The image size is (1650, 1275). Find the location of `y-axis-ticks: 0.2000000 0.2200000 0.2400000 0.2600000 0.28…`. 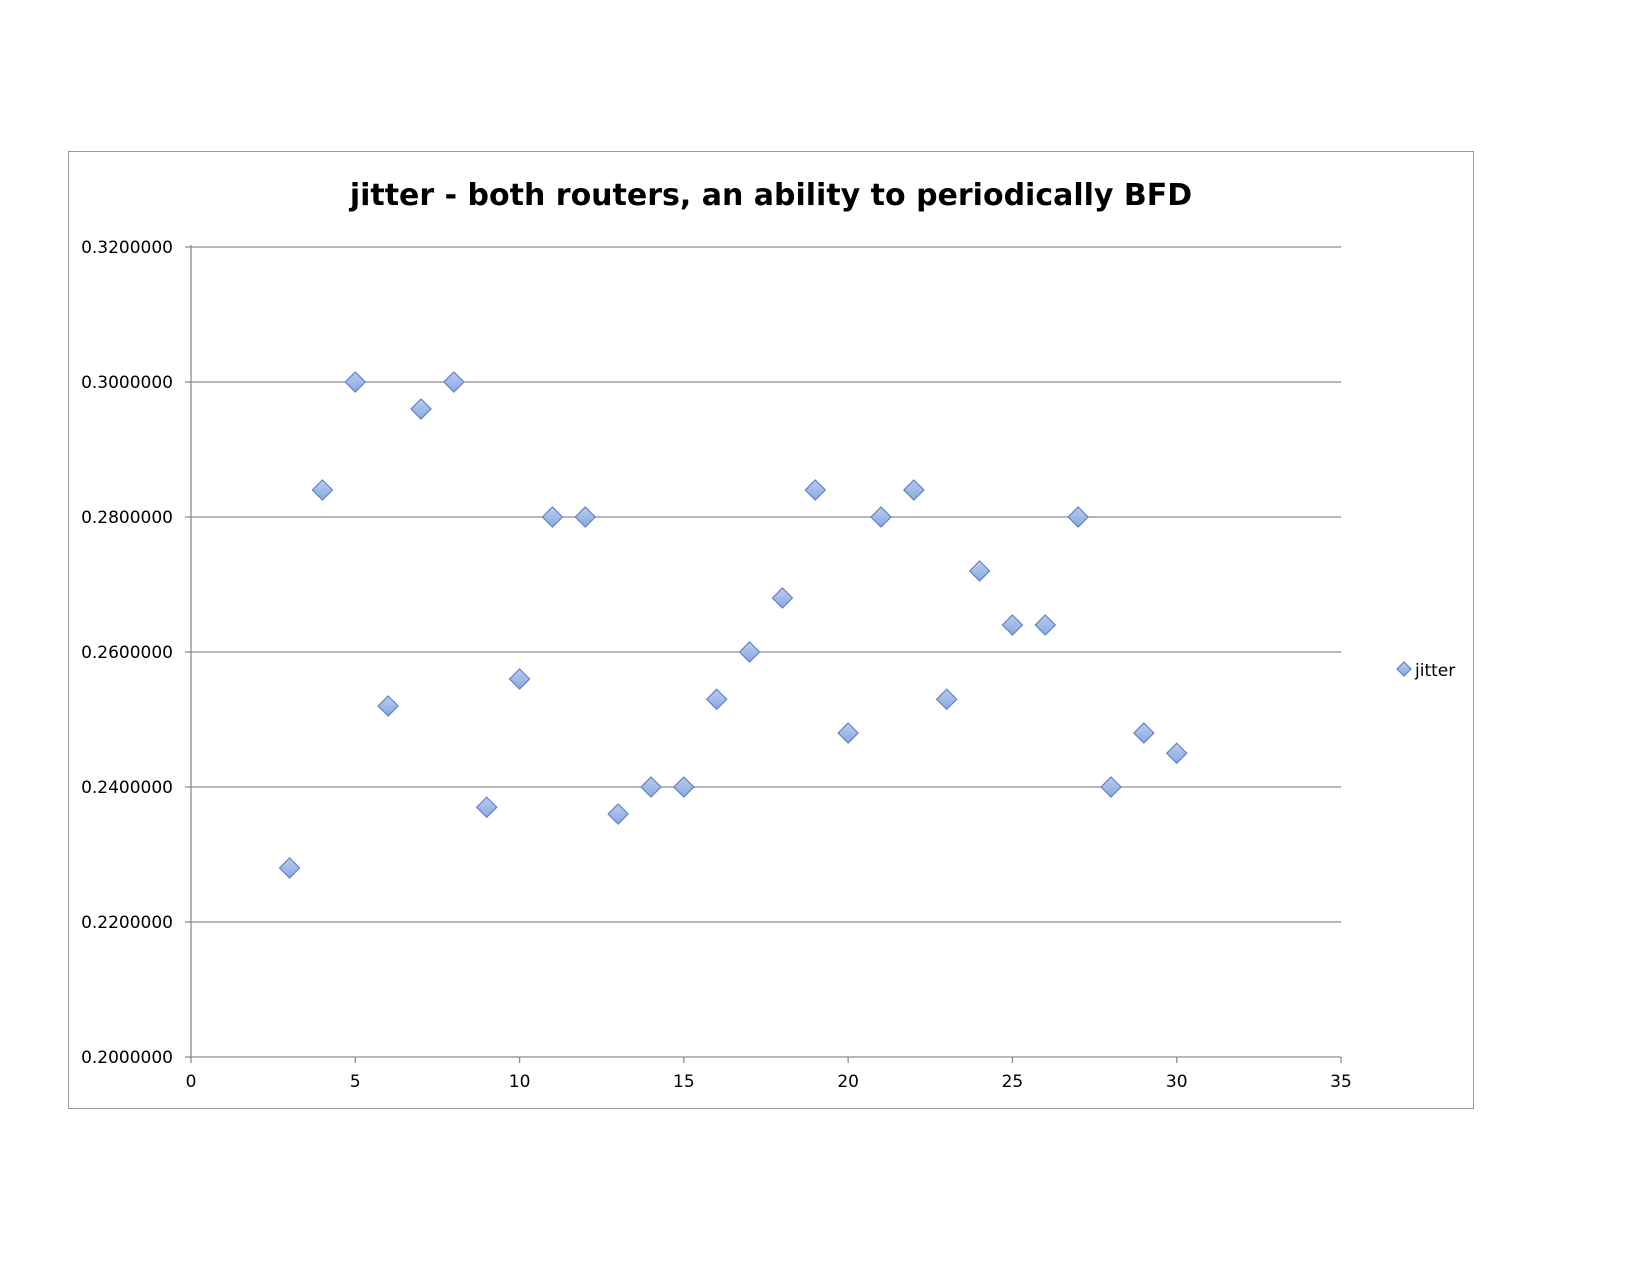

y-axis-ticks: 0.2000000 0.2200000 0.2400000 0.2600000 0.28… is located at coordinates (136, 653).